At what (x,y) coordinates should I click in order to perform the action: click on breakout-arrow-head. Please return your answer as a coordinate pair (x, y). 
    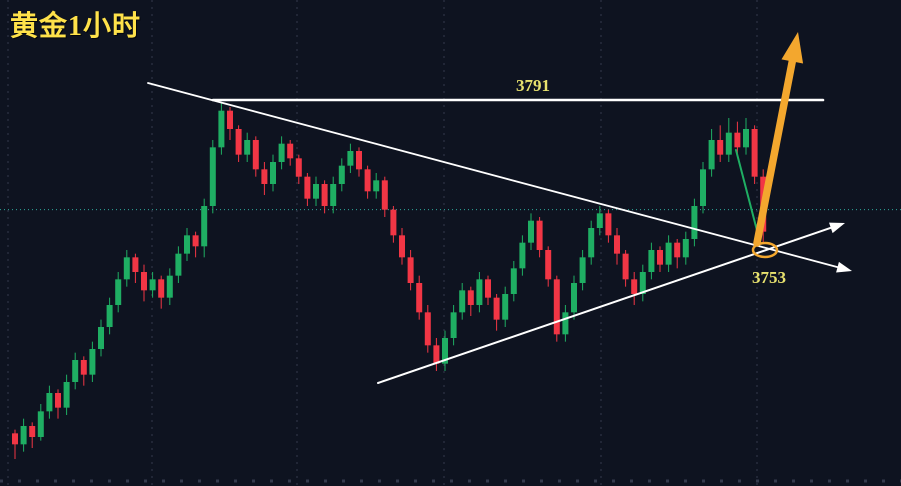
    Looking at the image, I should click on (792, 48).